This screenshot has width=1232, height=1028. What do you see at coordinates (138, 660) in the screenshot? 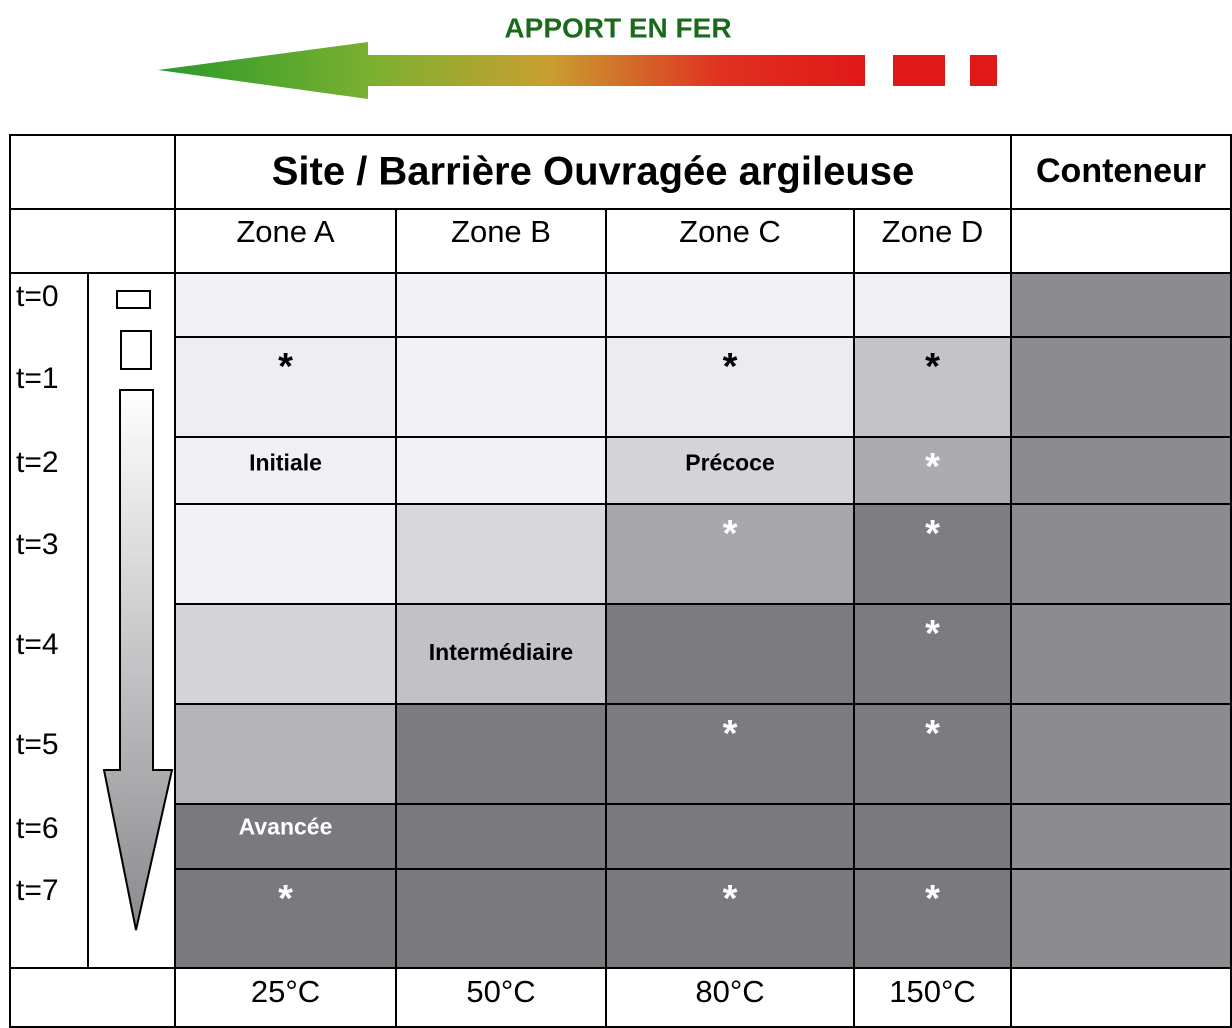
I see `time-arrow` at bounding box center [138, 660].